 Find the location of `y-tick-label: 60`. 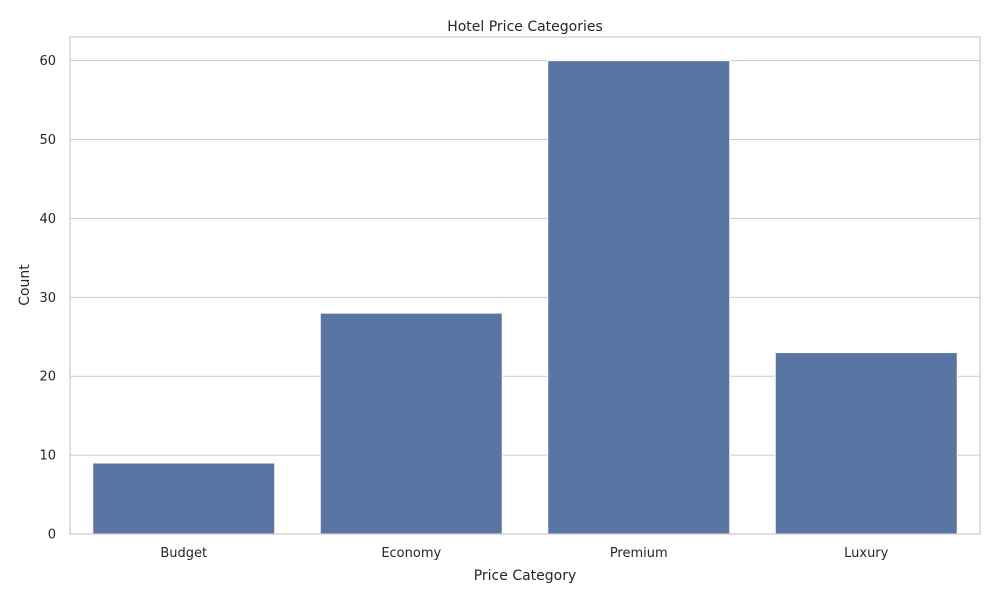

y-tick-label: 60 is located at coordinates (47, 61).